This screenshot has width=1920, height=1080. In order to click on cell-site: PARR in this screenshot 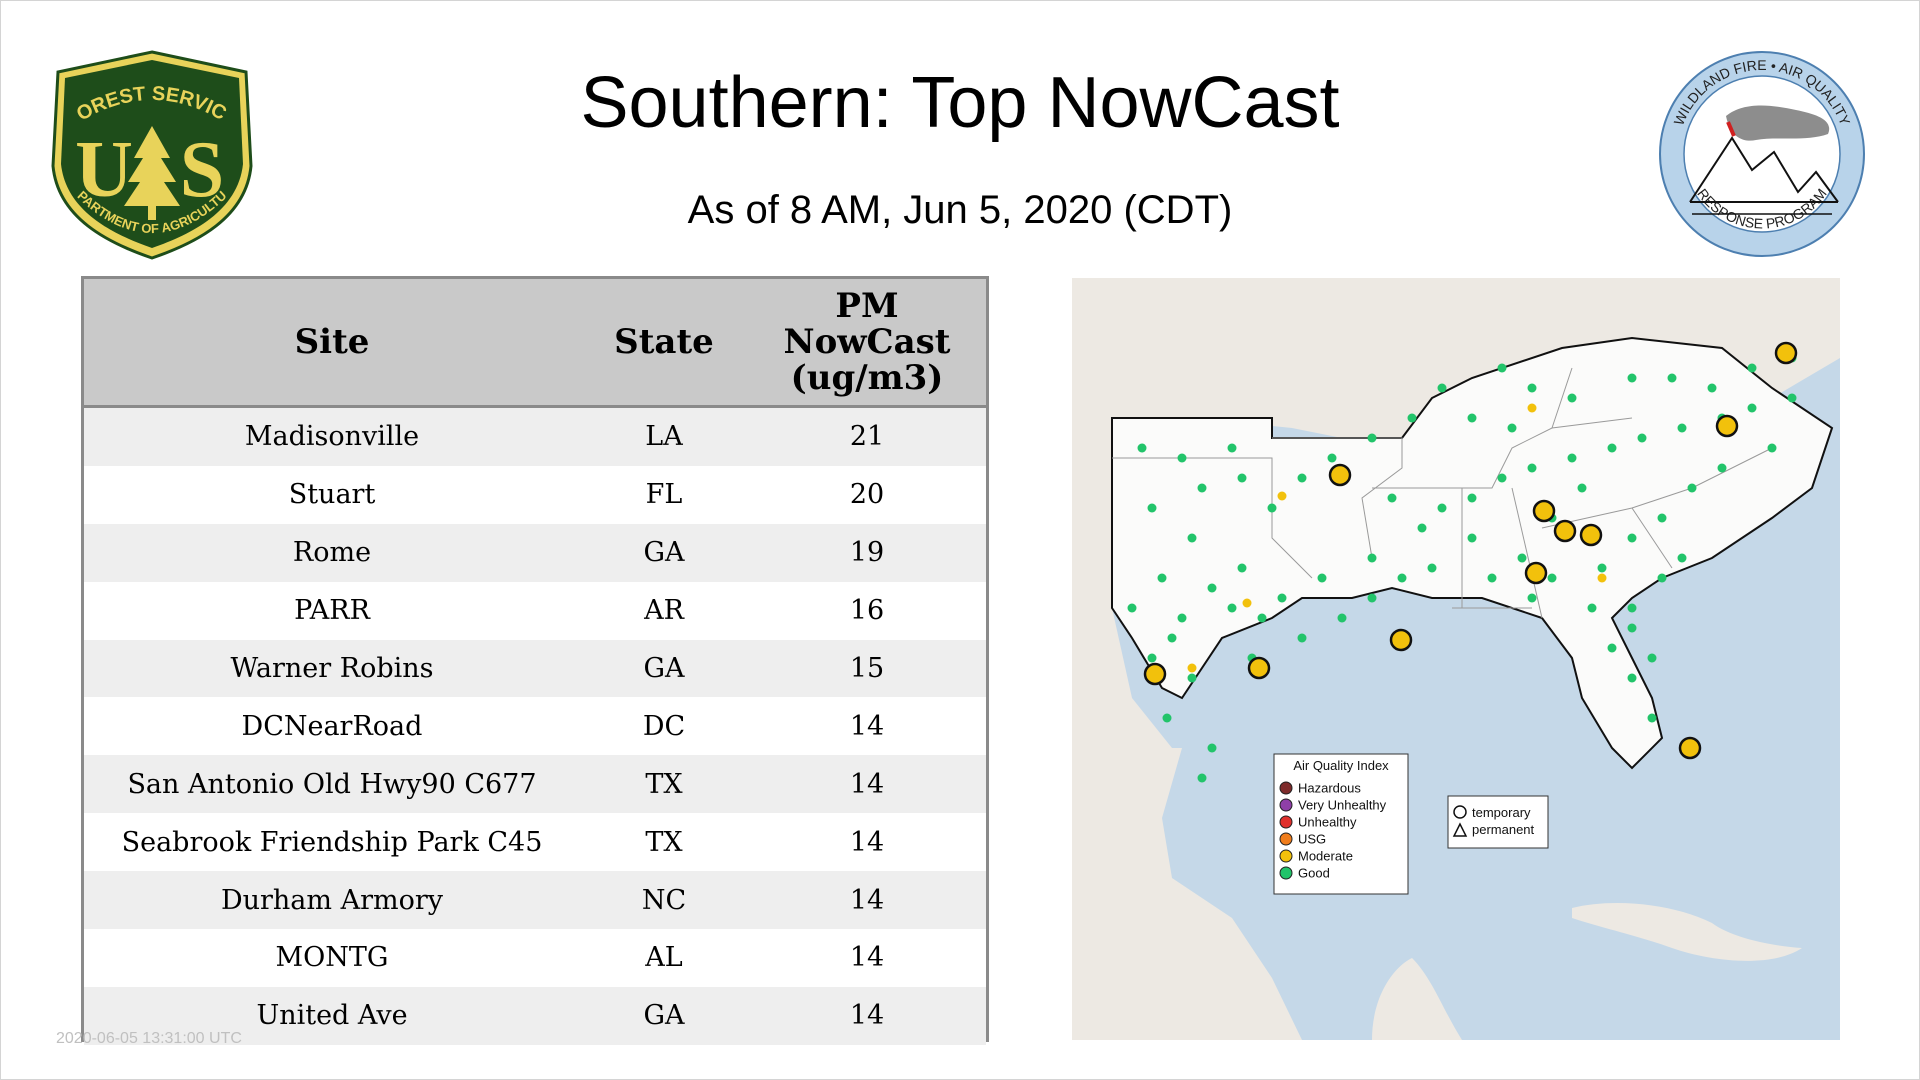, I will do `click(332, 610)`.